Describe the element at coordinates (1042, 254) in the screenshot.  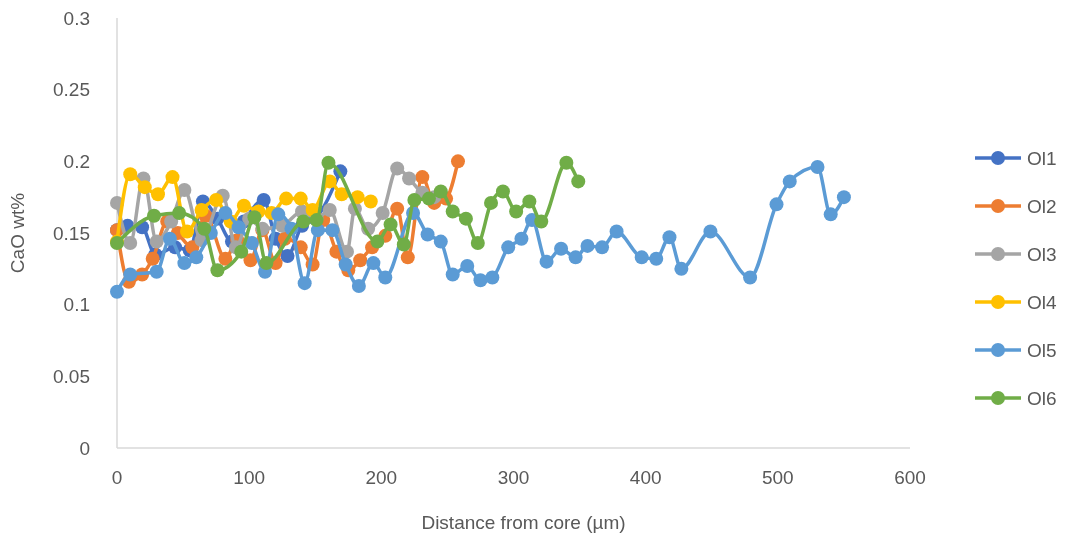
I see `legend-label: Ol3` at that location.